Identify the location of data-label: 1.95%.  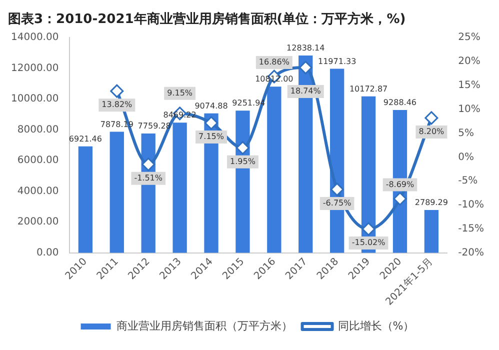
(243, 161).